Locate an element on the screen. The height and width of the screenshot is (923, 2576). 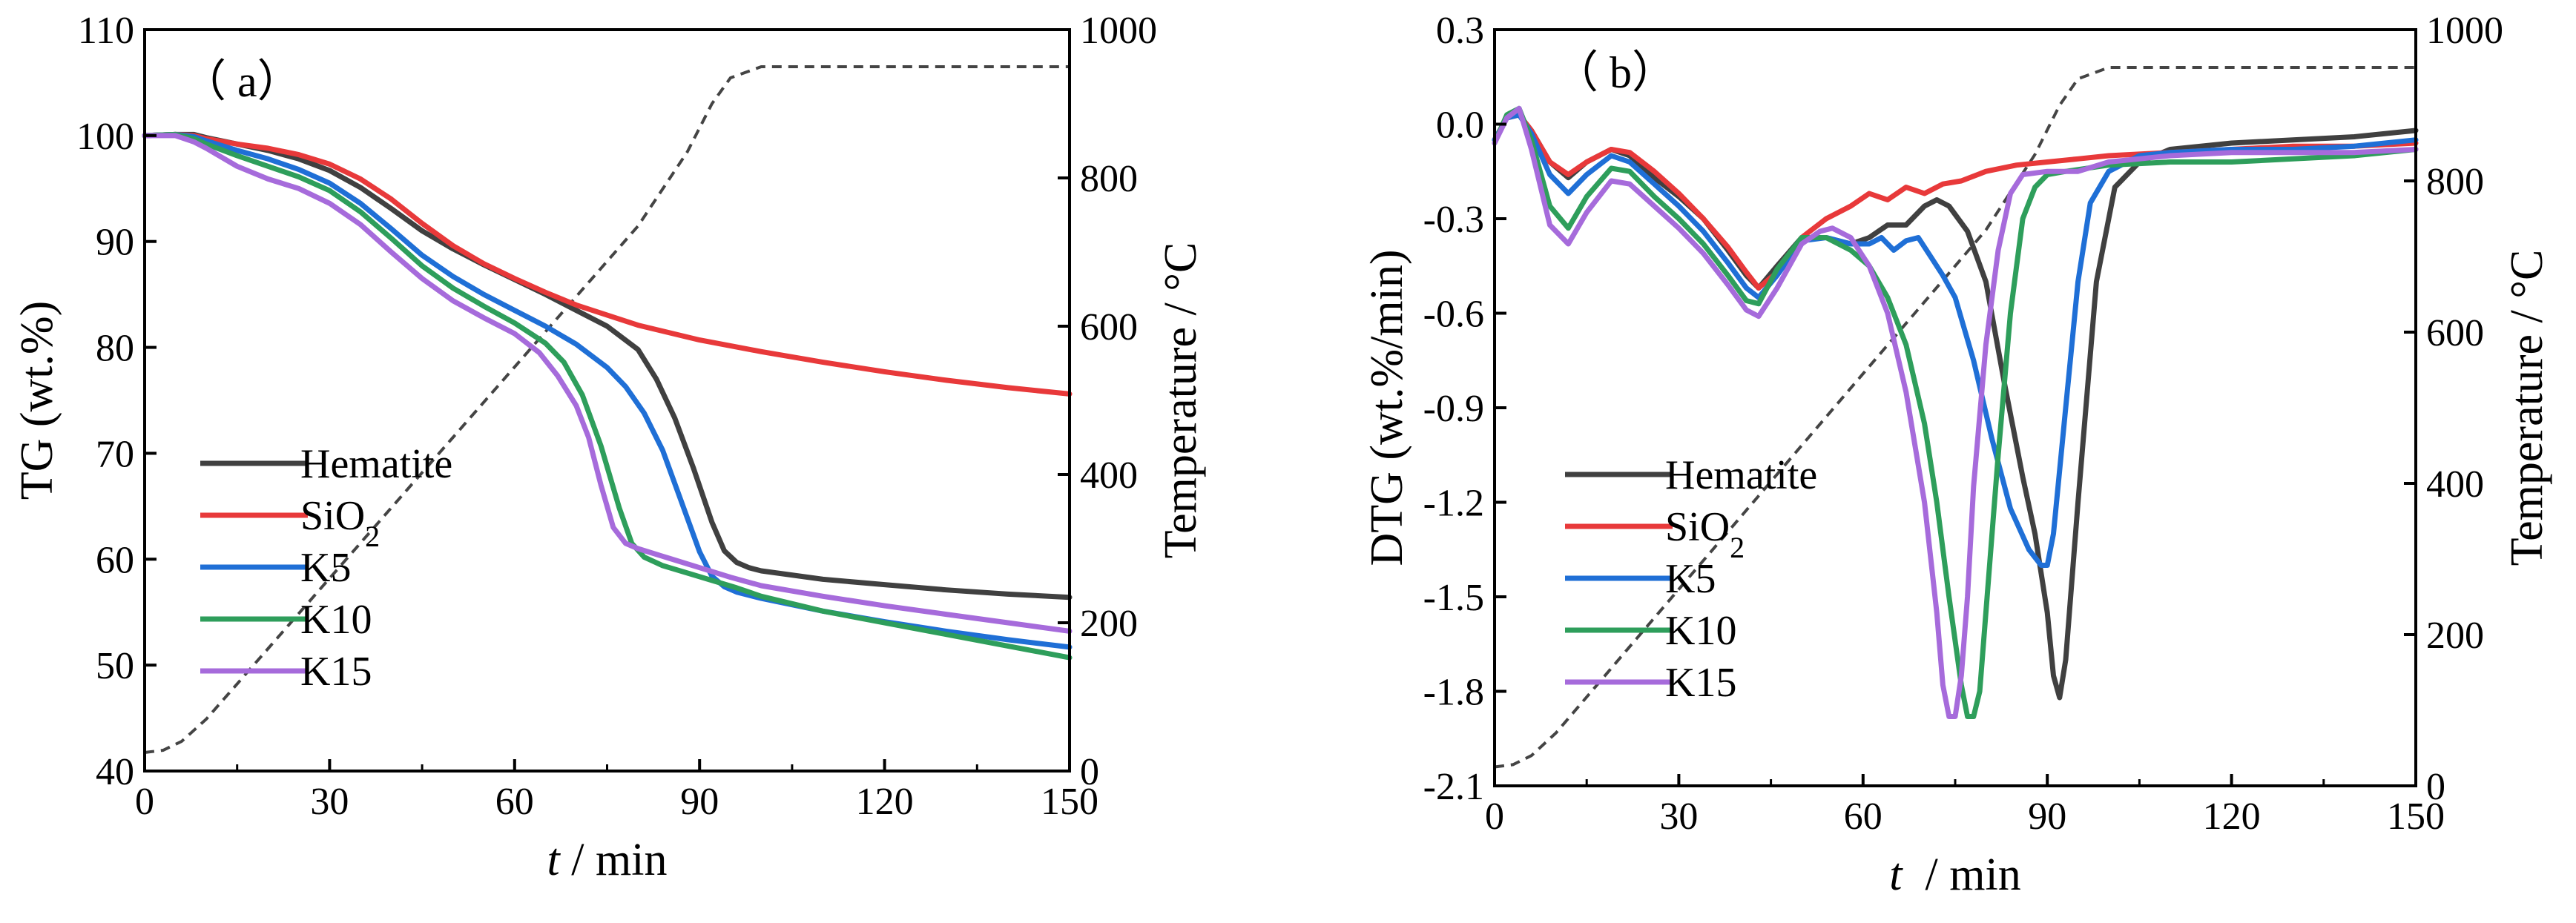
dtg-x-tick-label: 150 is located at coordinates (2416, 816).